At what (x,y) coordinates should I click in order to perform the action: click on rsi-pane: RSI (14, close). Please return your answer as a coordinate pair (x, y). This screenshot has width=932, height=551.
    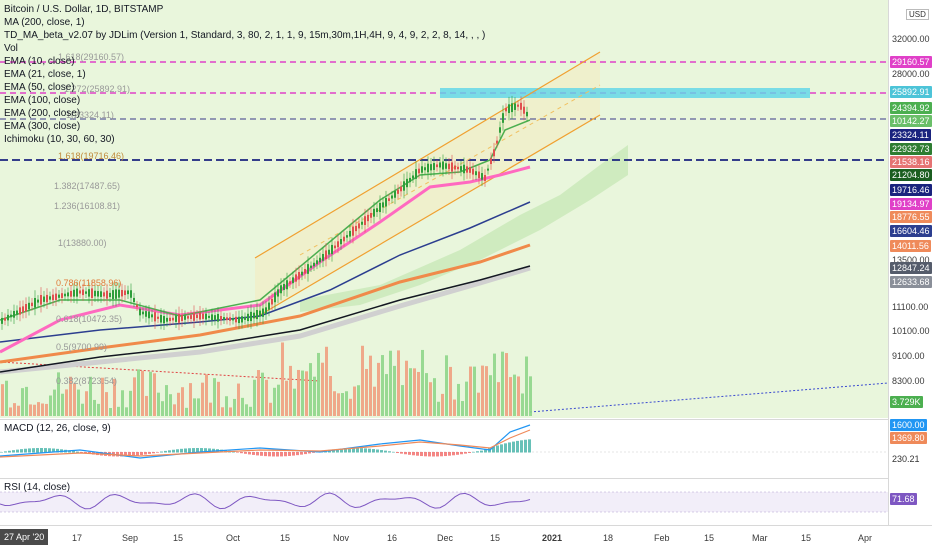
    Looking at the image, I should click on (444, 502).